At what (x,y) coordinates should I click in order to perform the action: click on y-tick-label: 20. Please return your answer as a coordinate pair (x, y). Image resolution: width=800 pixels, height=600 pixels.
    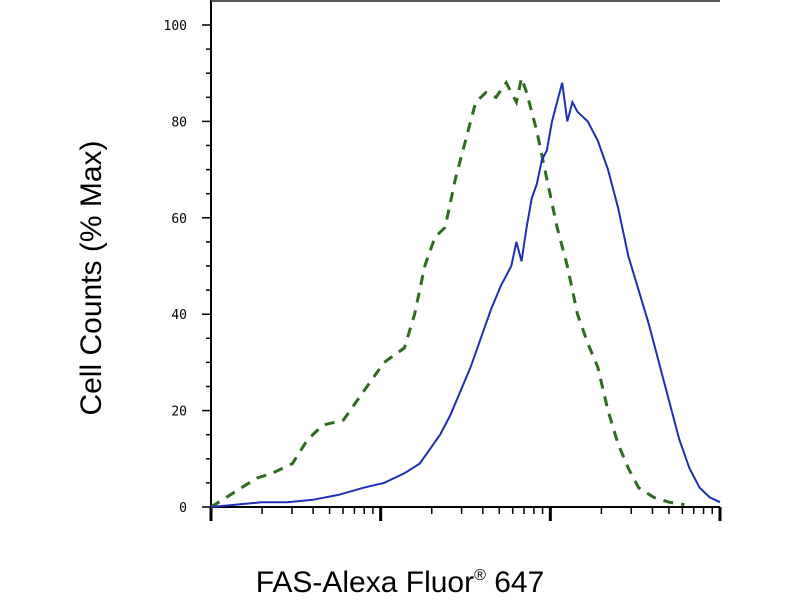
    Looking at the image, I should click on (179, 412).